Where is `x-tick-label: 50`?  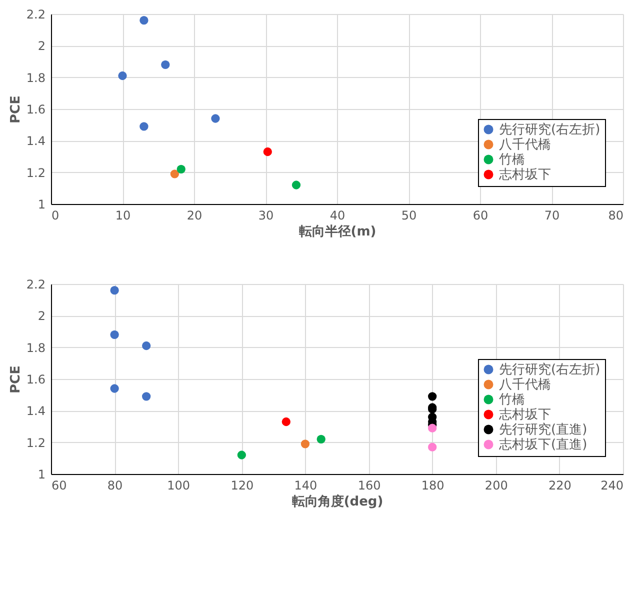 x-tick-label: 50 is located at coordinates (409, 215).